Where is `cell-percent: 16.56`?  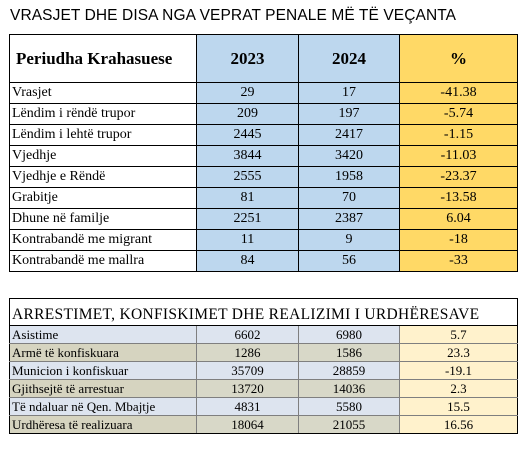
cell-percent: 16.56 is located at coordinates (458, 424).